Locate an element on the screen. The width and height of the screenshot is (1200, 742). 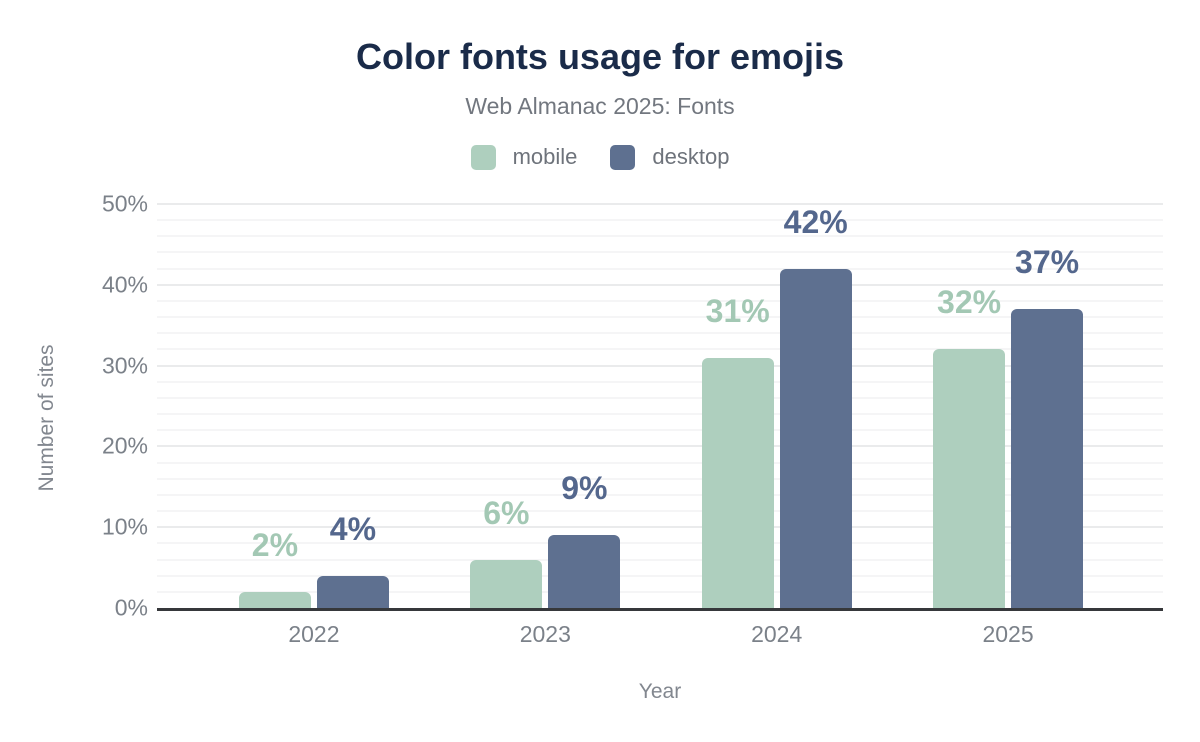
bar-desktop-2022 is located at coordinates (352, 591).